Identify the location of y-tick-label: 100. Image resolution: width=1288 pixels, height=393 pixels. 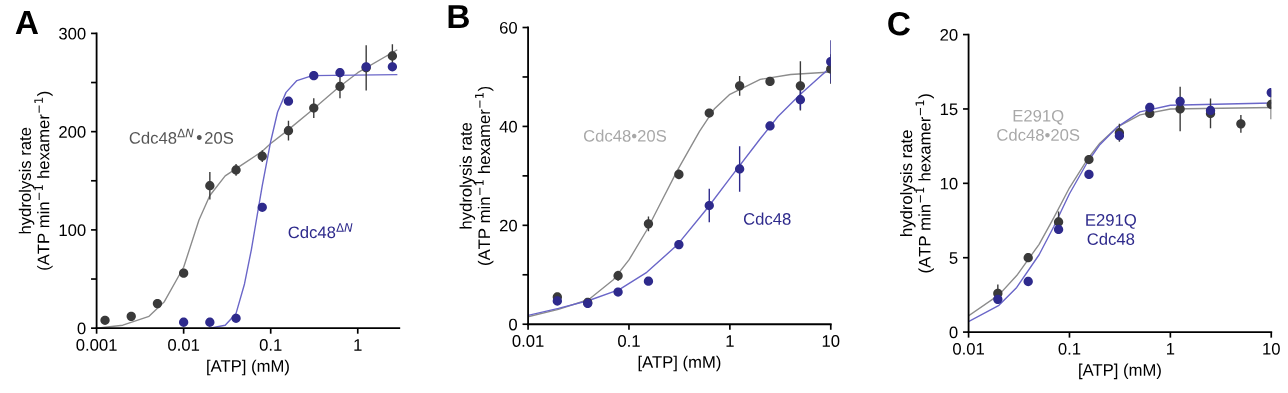
(72, 230).